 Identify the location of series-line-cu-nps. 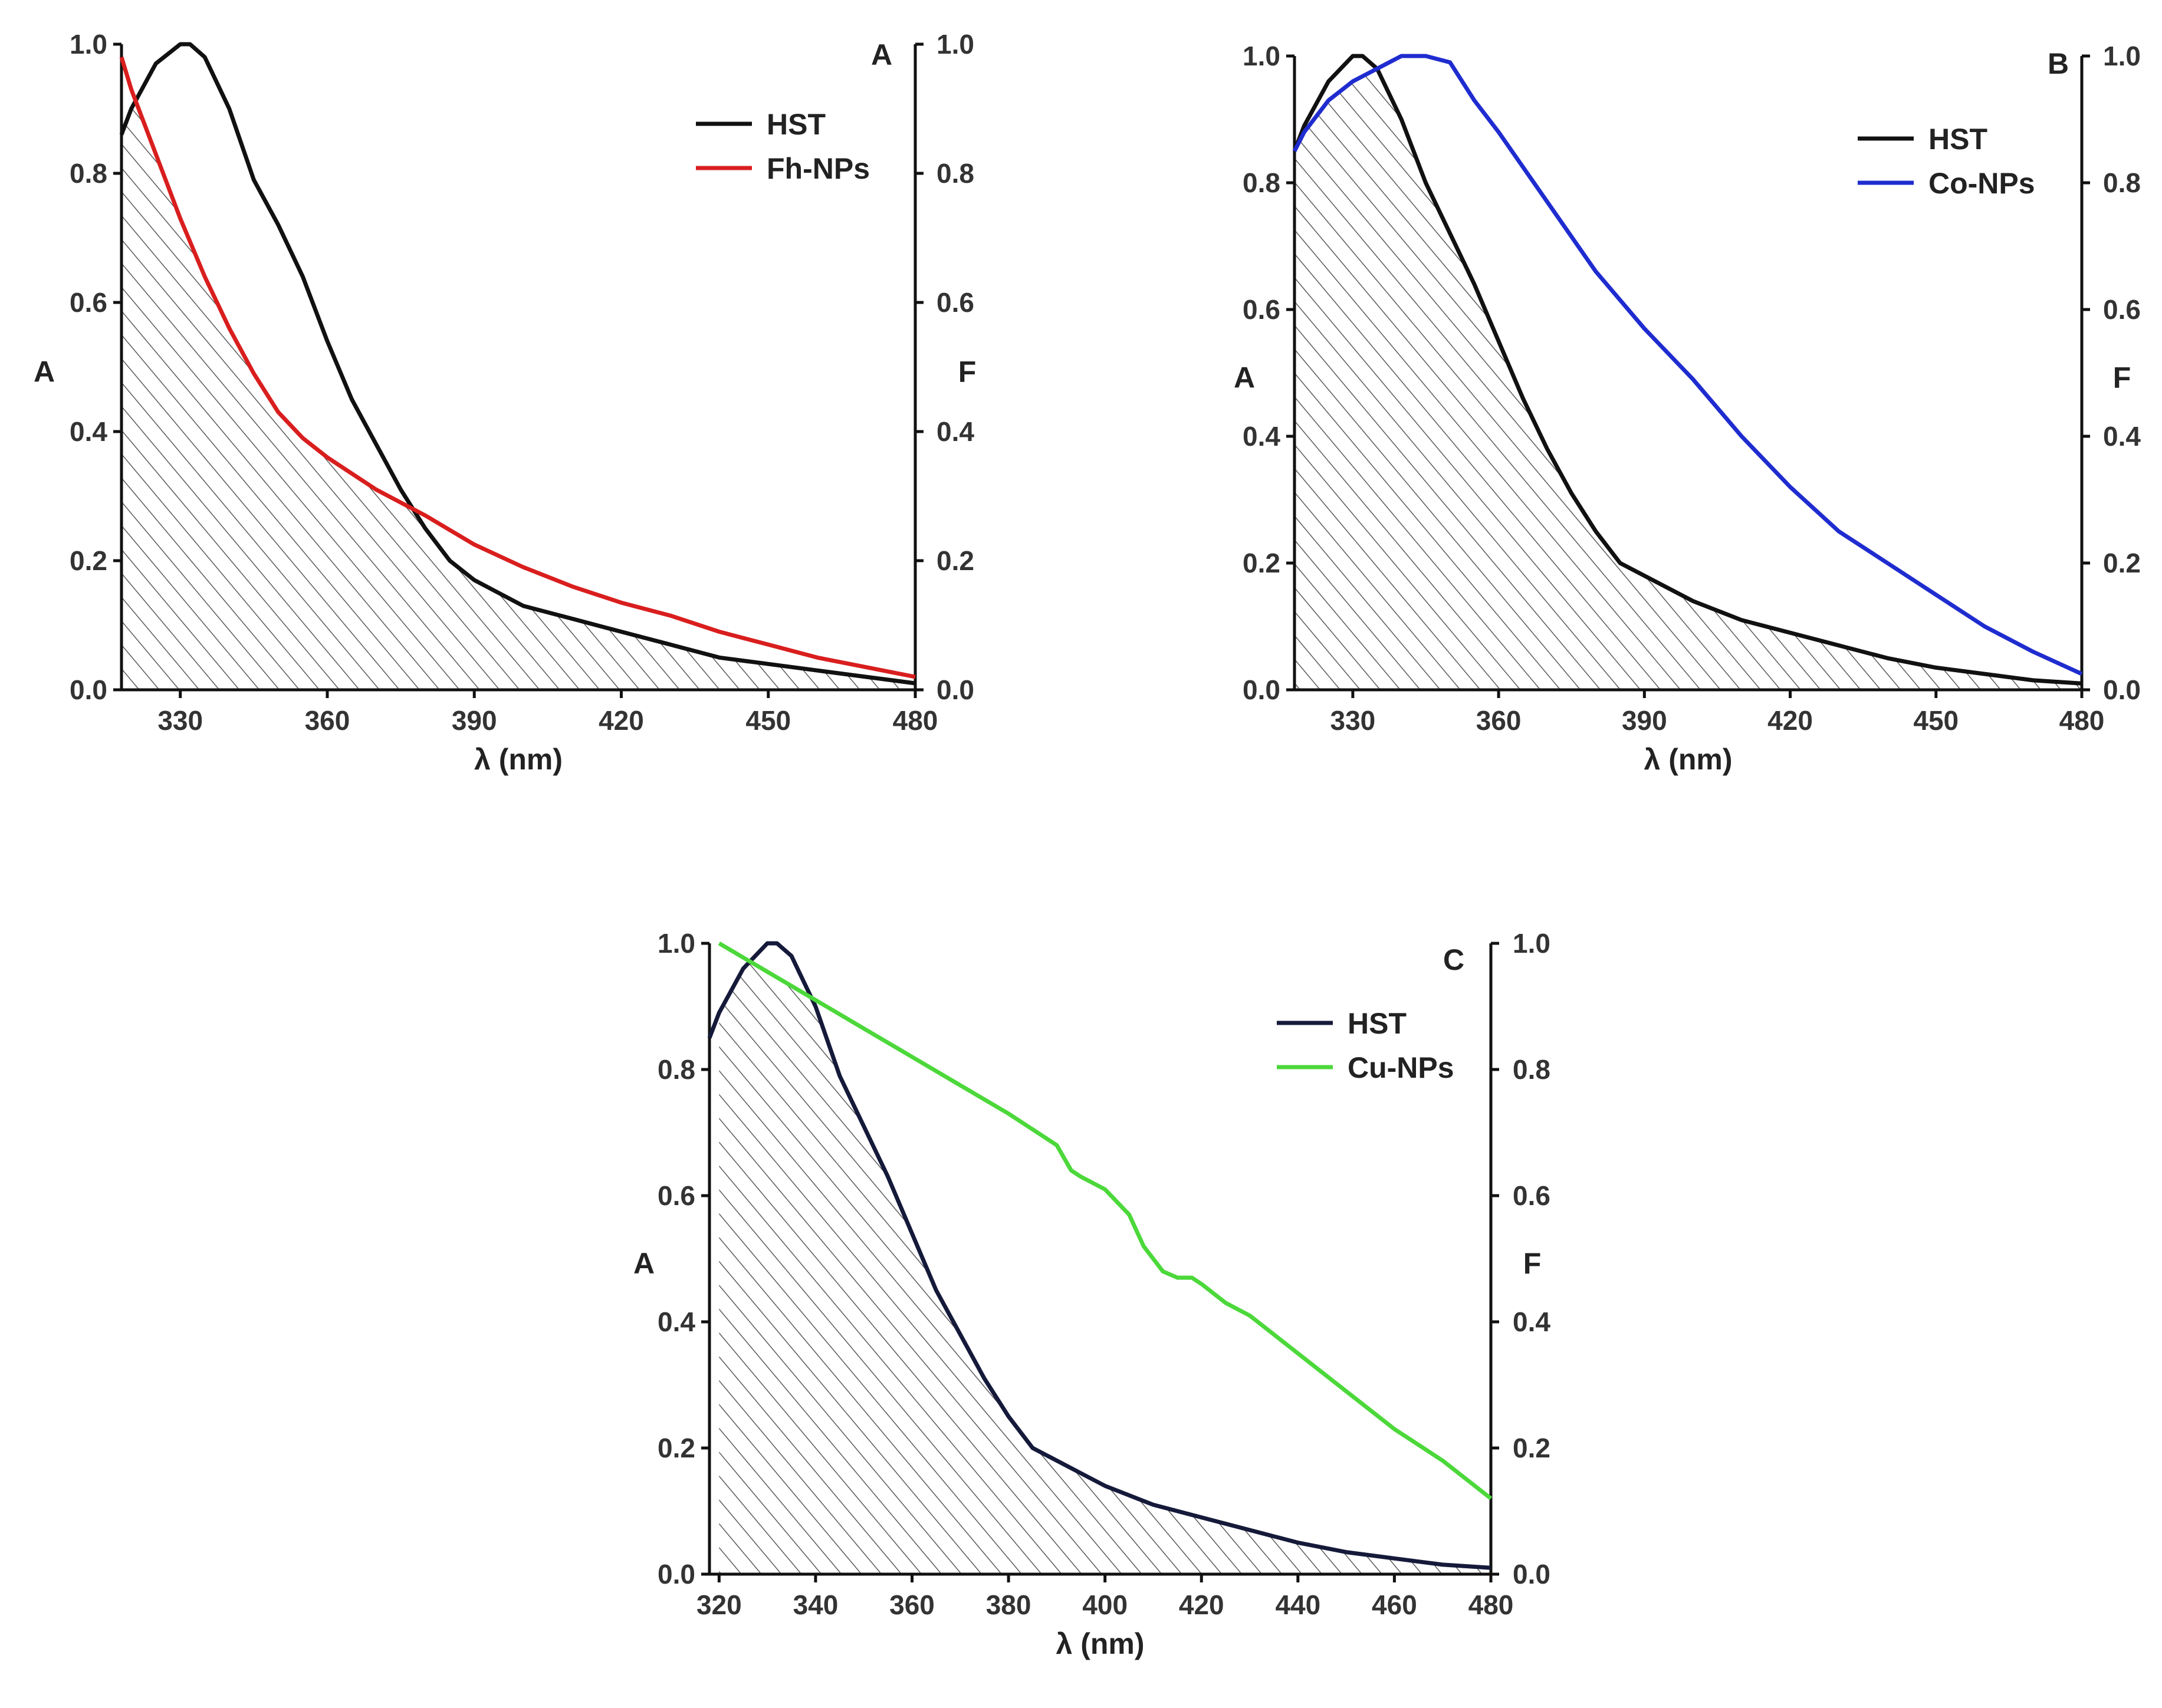
(1105, 1220).